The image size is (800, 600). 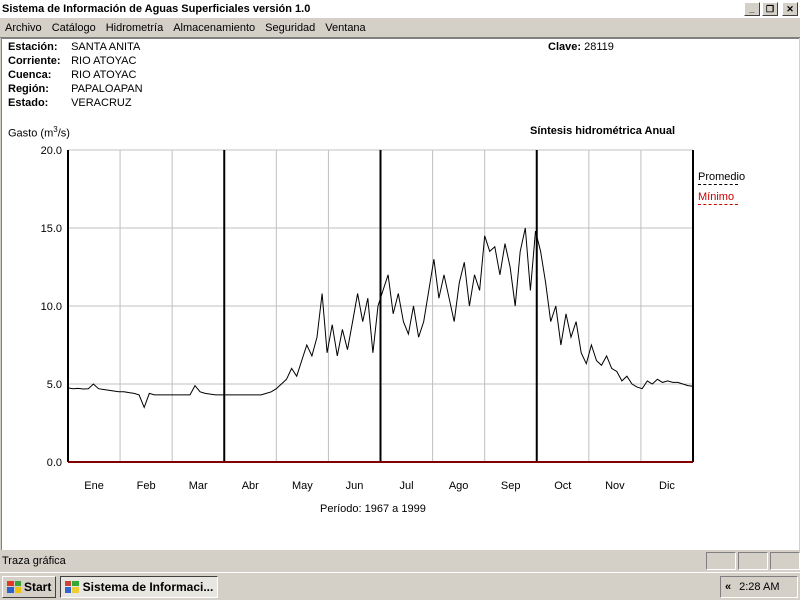 I want to click on x-tick-label: Nov, so click(x=615, y=486).